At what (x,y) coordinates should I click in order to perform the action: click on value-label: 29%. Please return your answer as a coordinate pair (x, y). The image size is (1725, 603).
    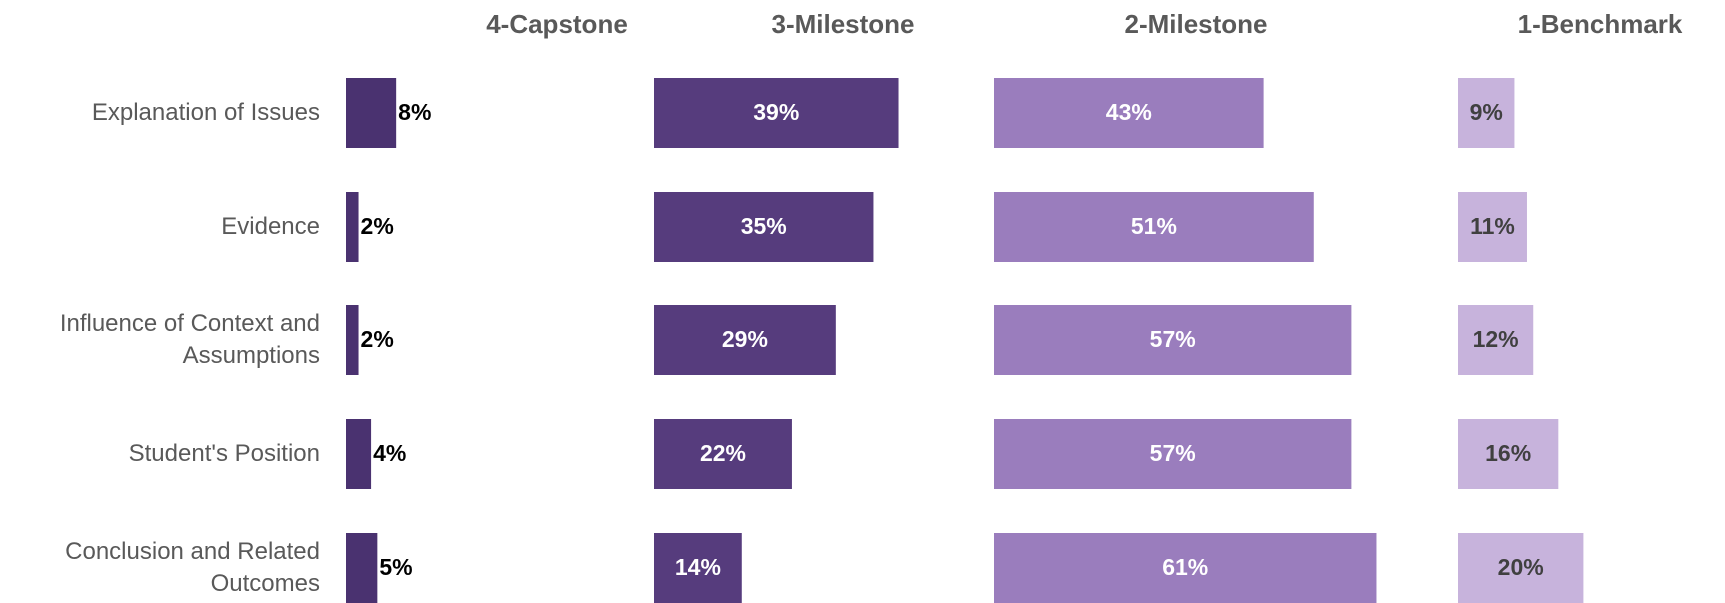
    Looking at the image, I should click on (745, 339).